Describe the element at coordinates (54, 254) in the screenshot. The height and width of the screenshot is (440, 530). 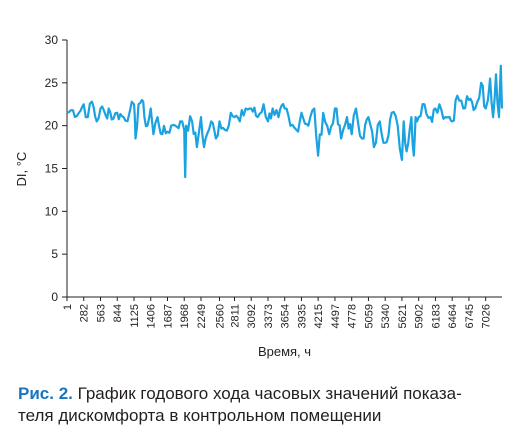
I see `y-tick-label: 5` at that location.